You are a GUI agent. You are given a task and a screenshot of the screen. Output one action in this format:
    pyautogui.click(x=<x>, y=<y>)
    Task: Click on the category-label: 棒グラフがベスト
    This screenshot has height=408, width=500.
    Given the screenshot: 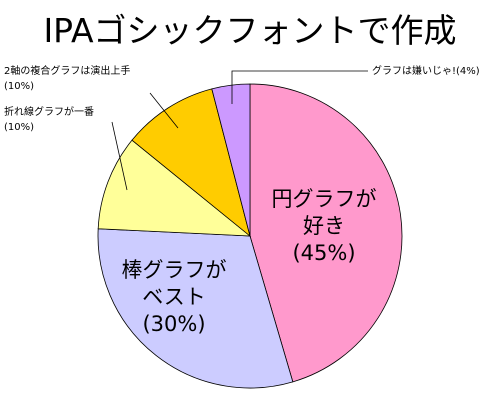 What is the action you would take?
    pyautogui.click(x=174, y=283)
    